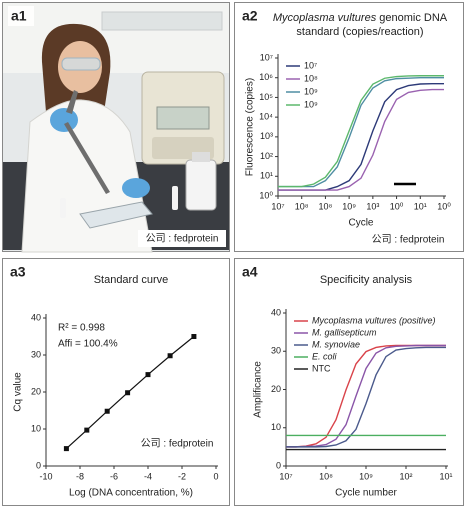 The image size is (466, 508). Describe the element at coordinates (372, 206) in the screenshot. I see `x-tick-label: 10³` at that location.